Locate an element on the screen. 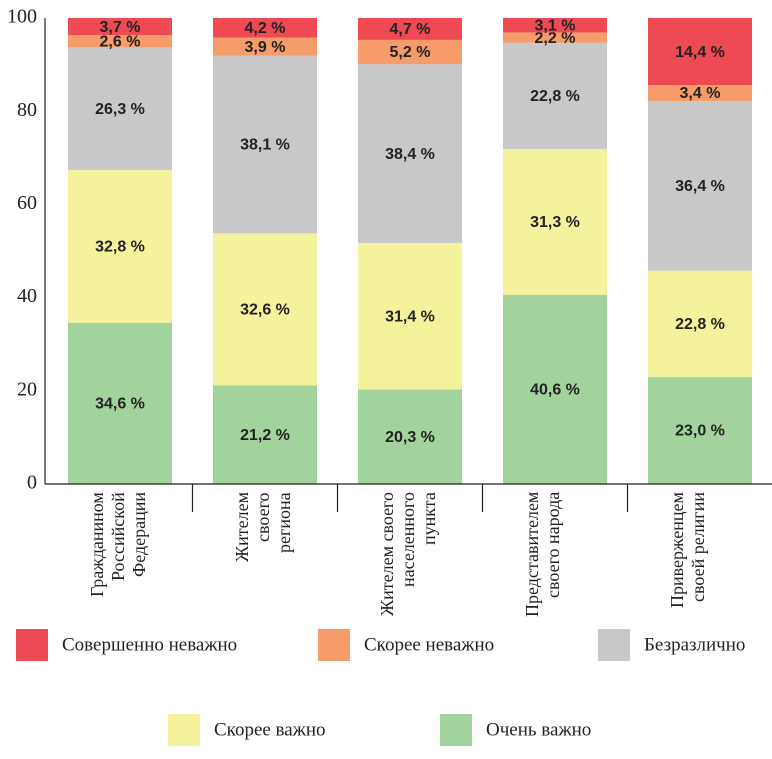 The width and height of the screenshot is (772, 759). value-label: 21,2 % is located at coordinates (265, 435).